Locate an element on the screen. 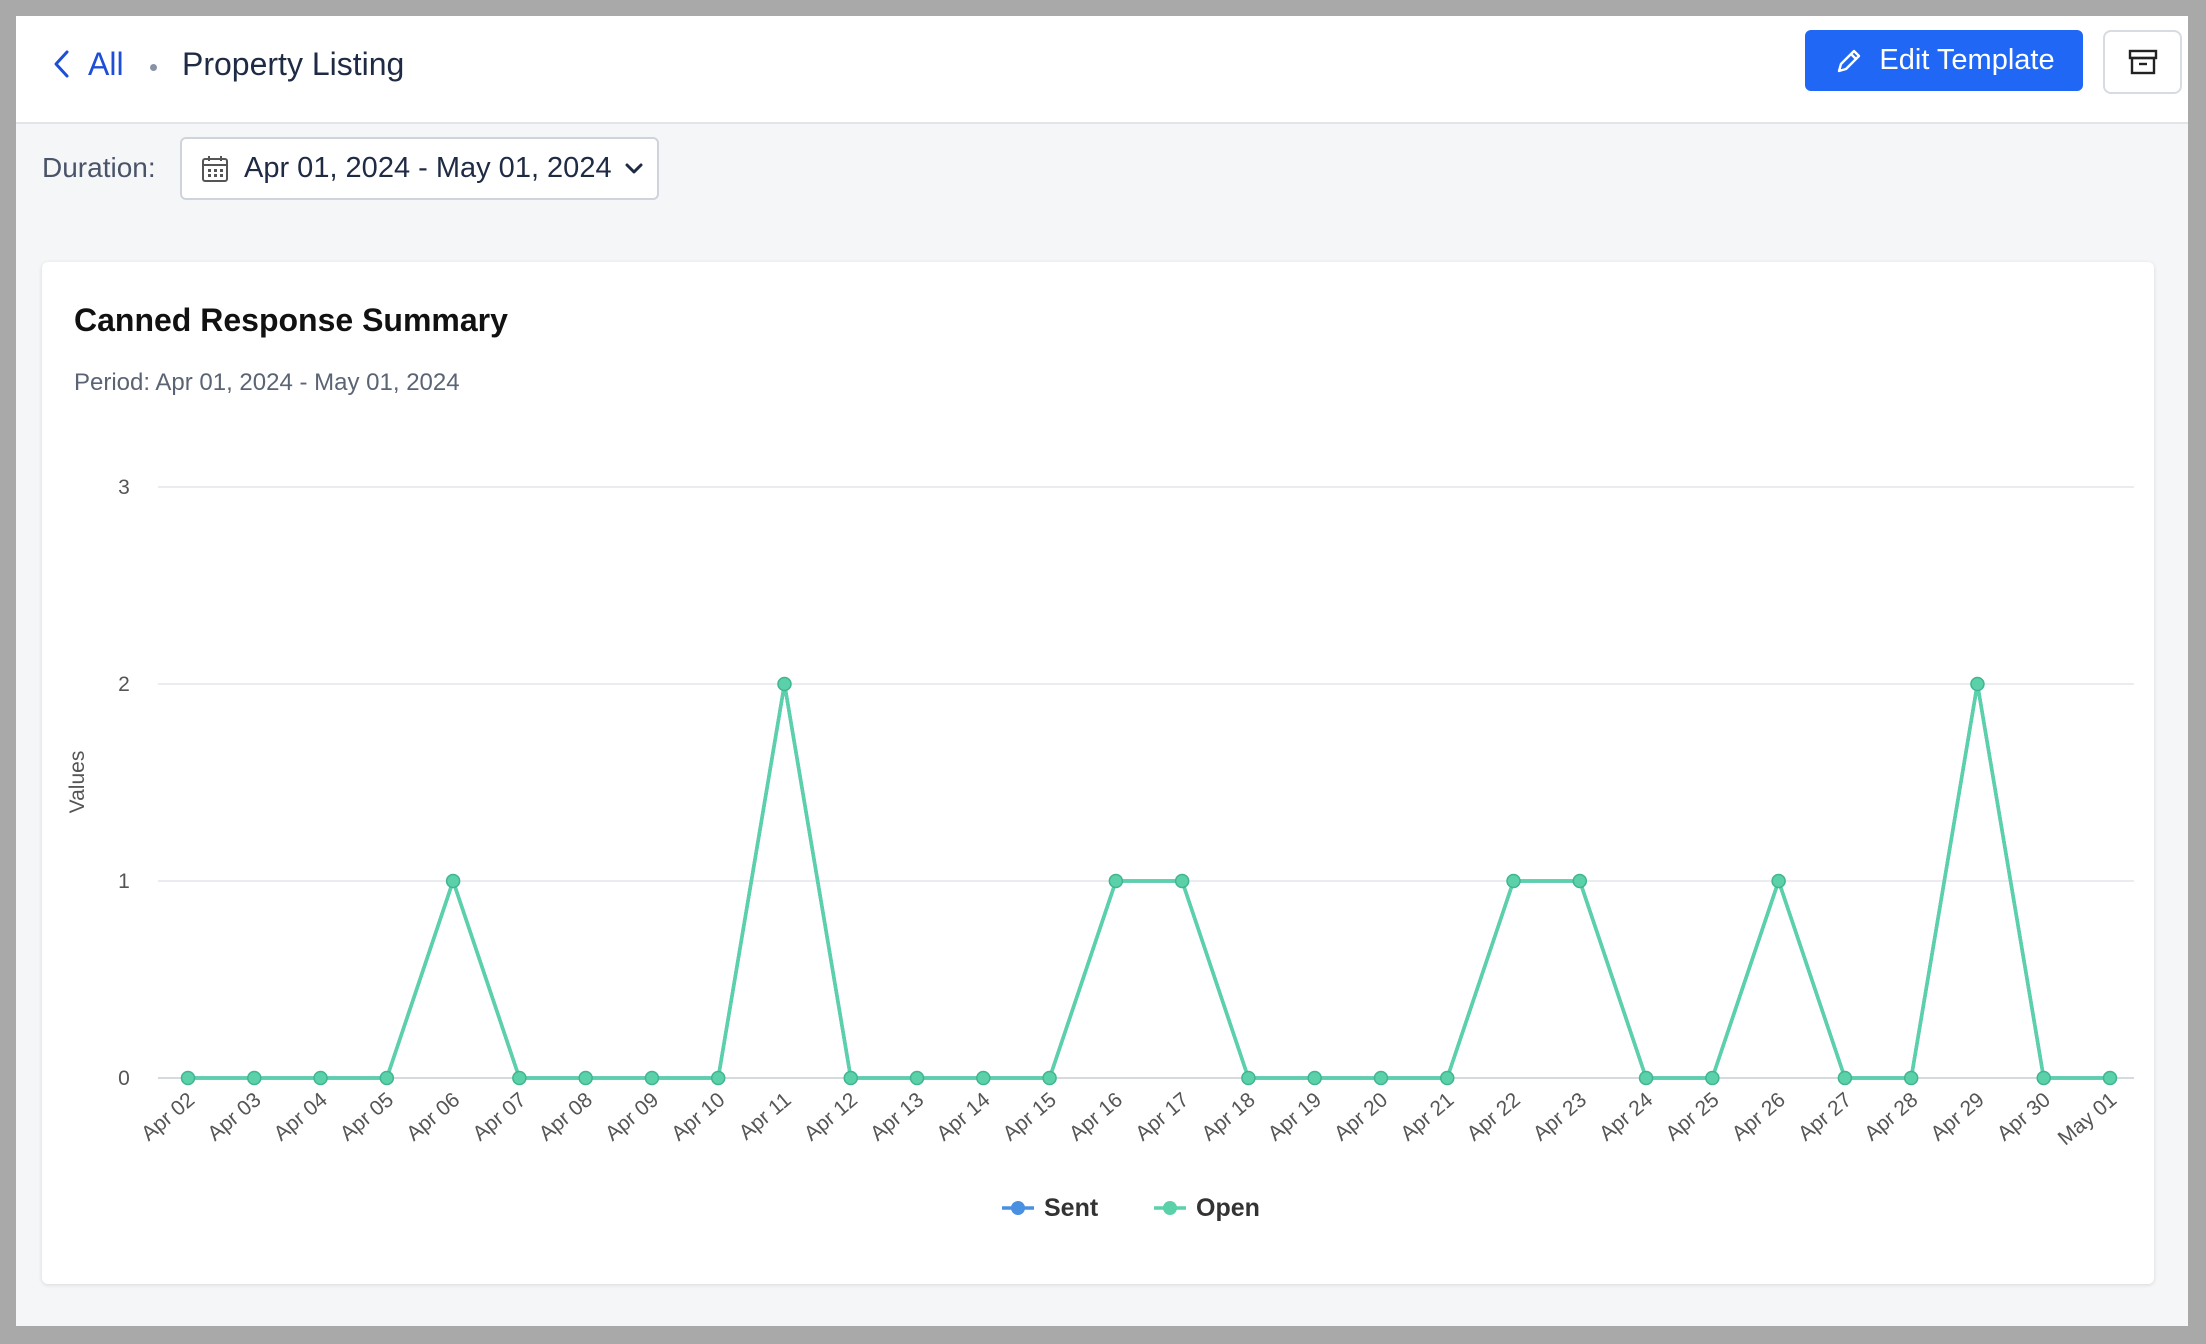 Image resolution: width=2206 pixels, height=1344 pixels. x-tick-label: Apr 22 is located at coordinates (1494, 1116).